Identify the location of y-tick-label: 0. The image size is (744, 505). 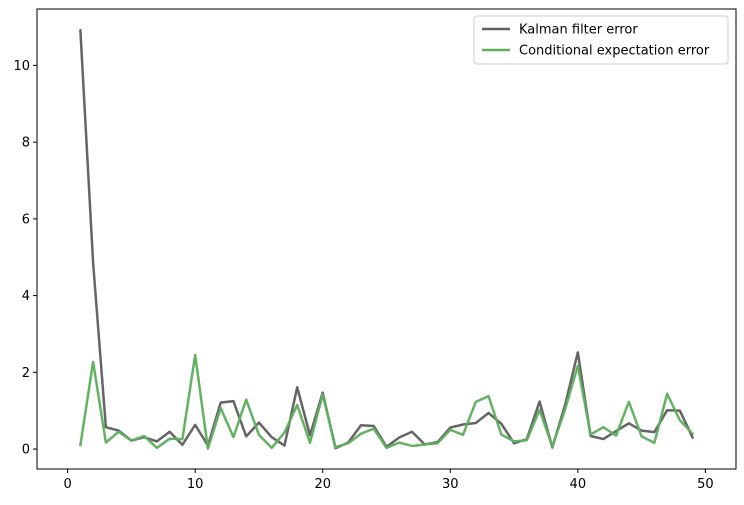
(26, 450).